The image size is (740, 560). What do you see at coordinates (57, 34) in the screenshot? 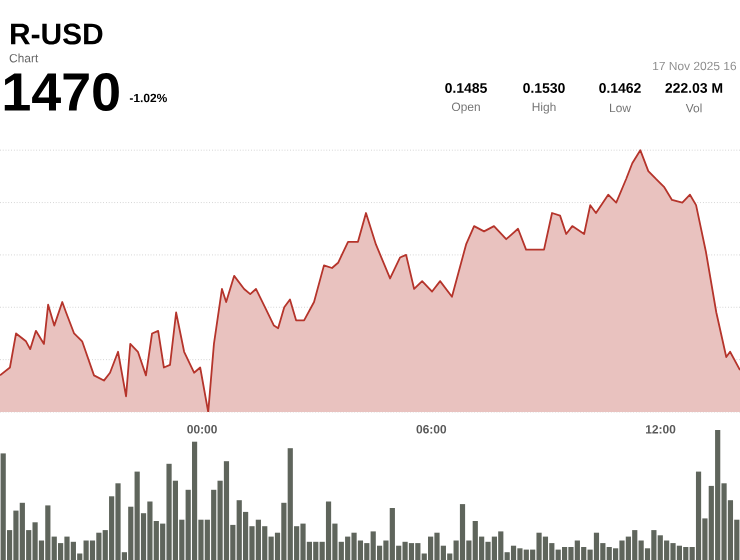
I see `chart-title: R-USD` at bounding box center [57, 34].